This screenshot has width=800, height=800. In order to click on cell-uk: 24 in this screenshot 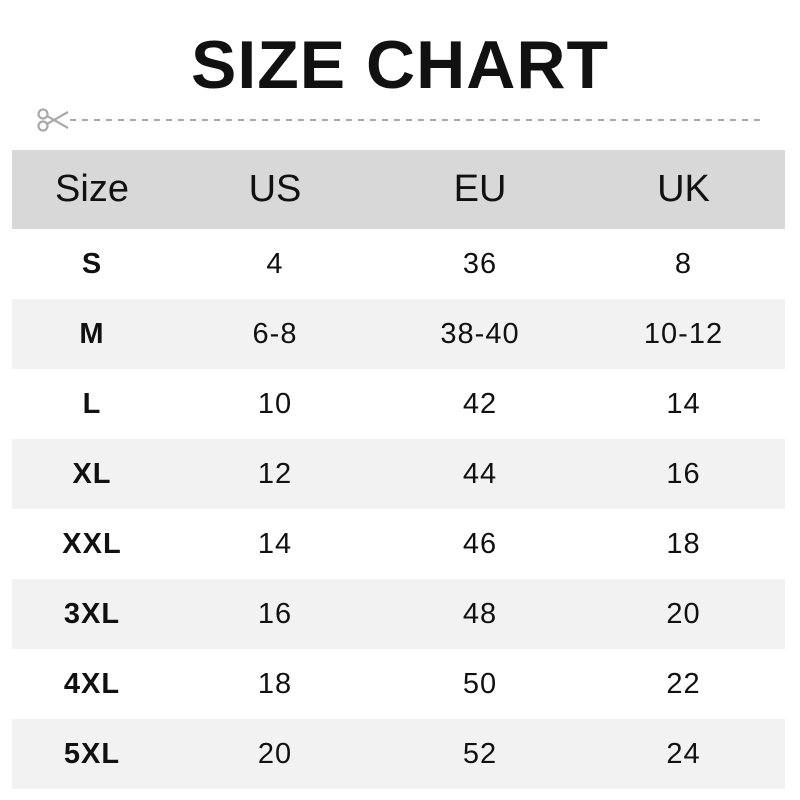, I will do `click(683, 753)`.